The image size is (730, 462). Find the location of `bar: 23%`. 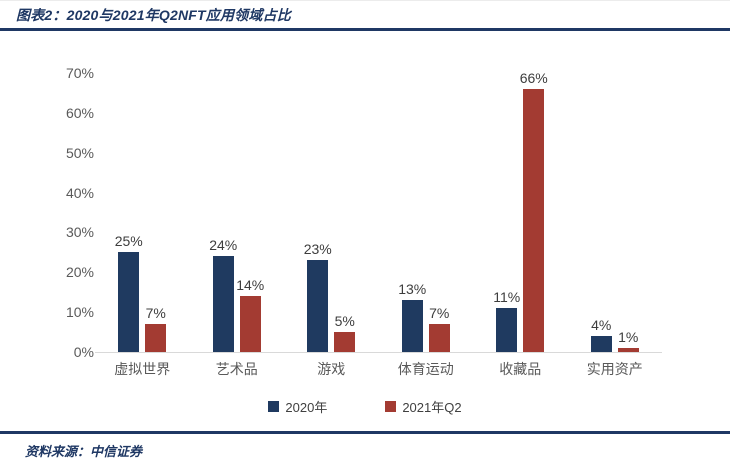

bar: 23% is located at coordinates (318, 296).